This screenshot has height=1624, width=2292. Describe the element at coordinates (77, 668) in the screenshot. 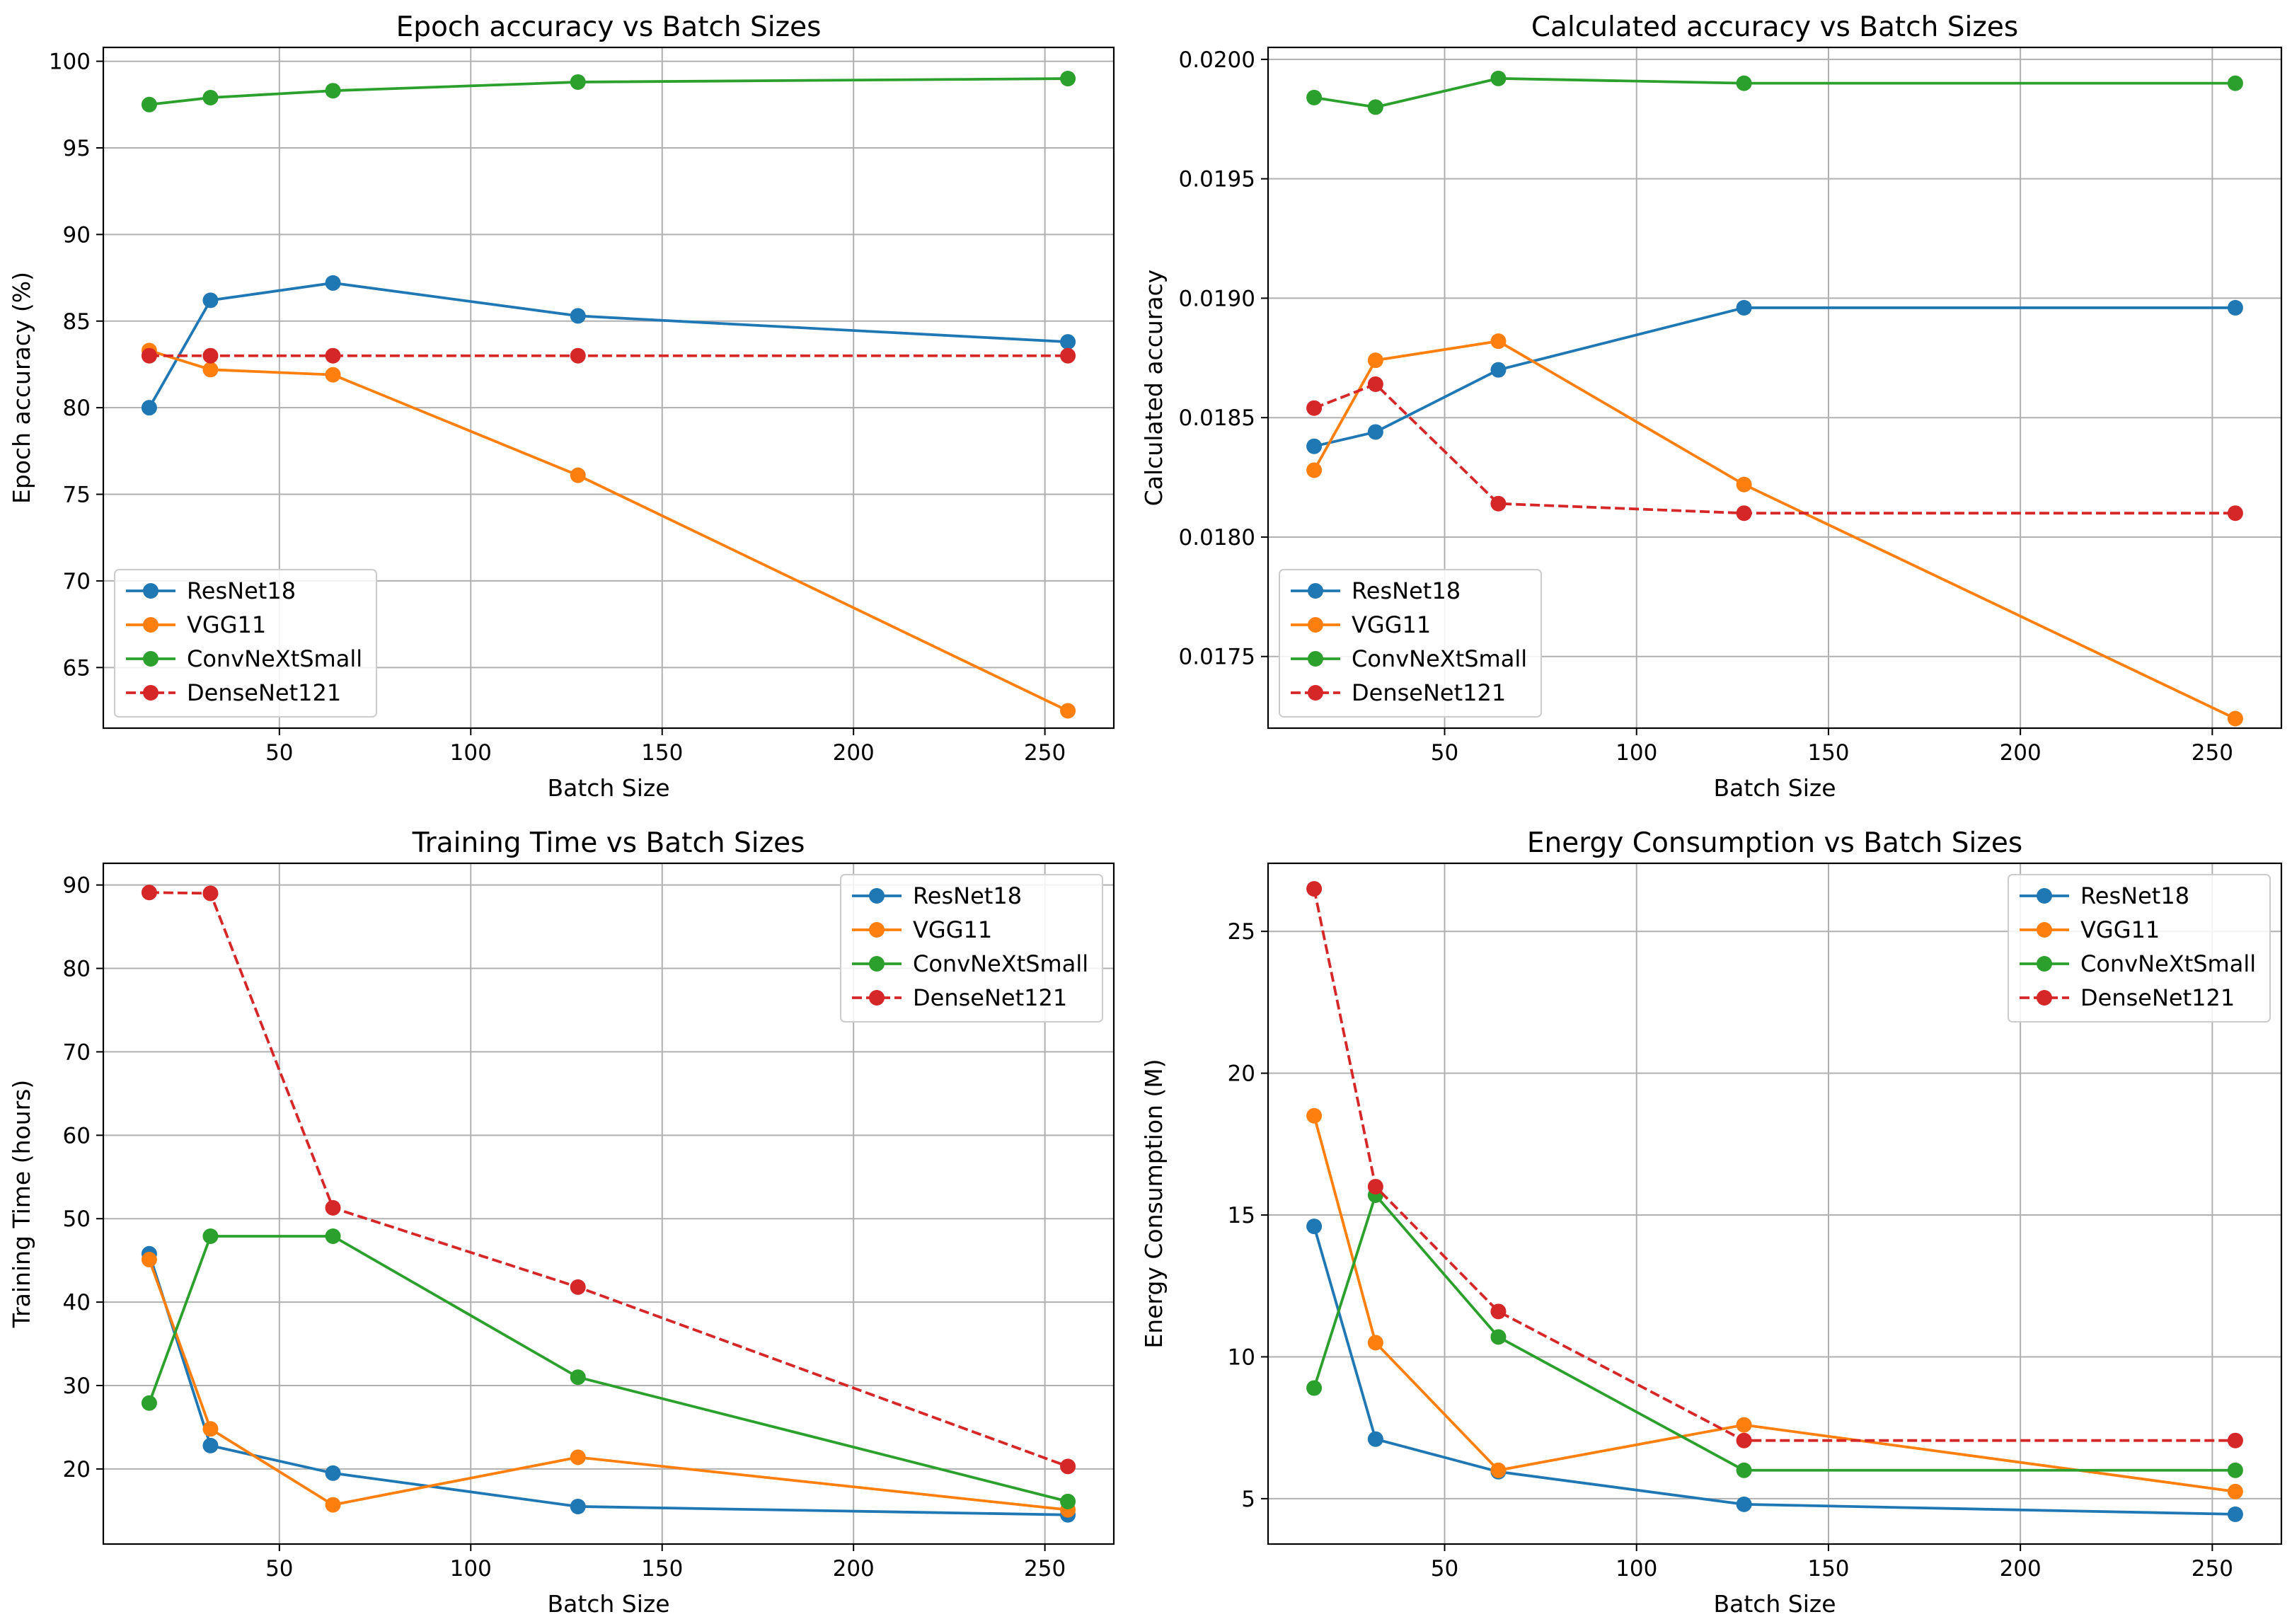

I see `y-tick-label: 65` at that location.